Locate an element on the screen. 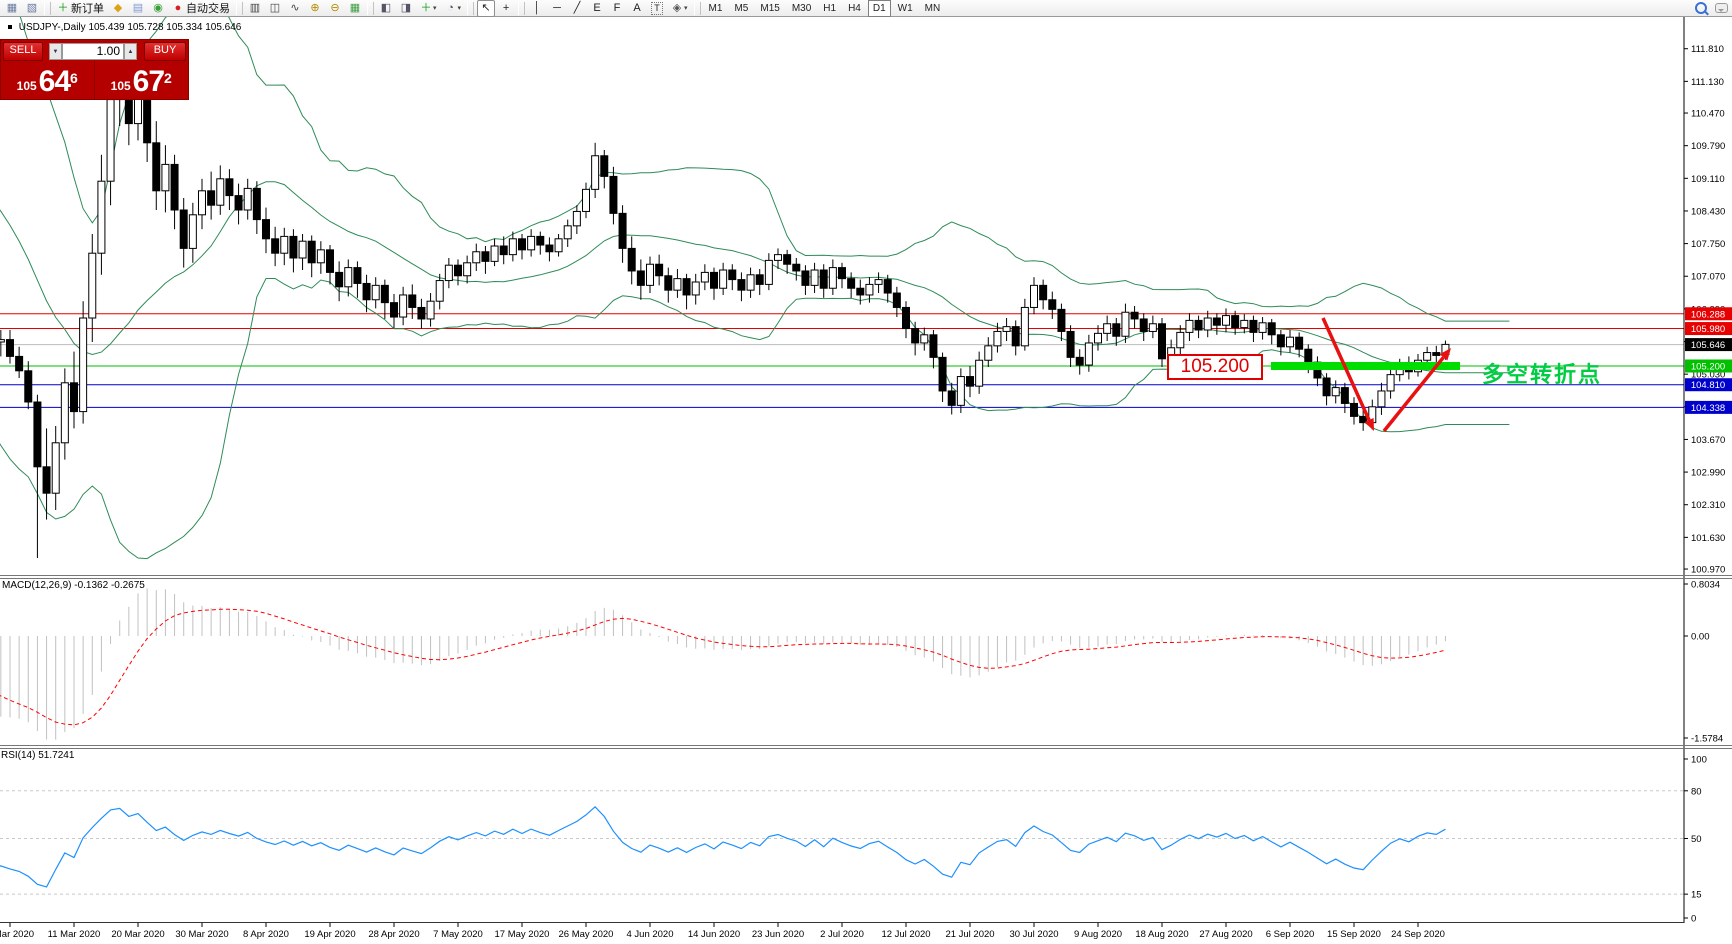 The height and width of the screenshot is (944, 1732). sell-button: SELL is located at coordinates (23, 51).